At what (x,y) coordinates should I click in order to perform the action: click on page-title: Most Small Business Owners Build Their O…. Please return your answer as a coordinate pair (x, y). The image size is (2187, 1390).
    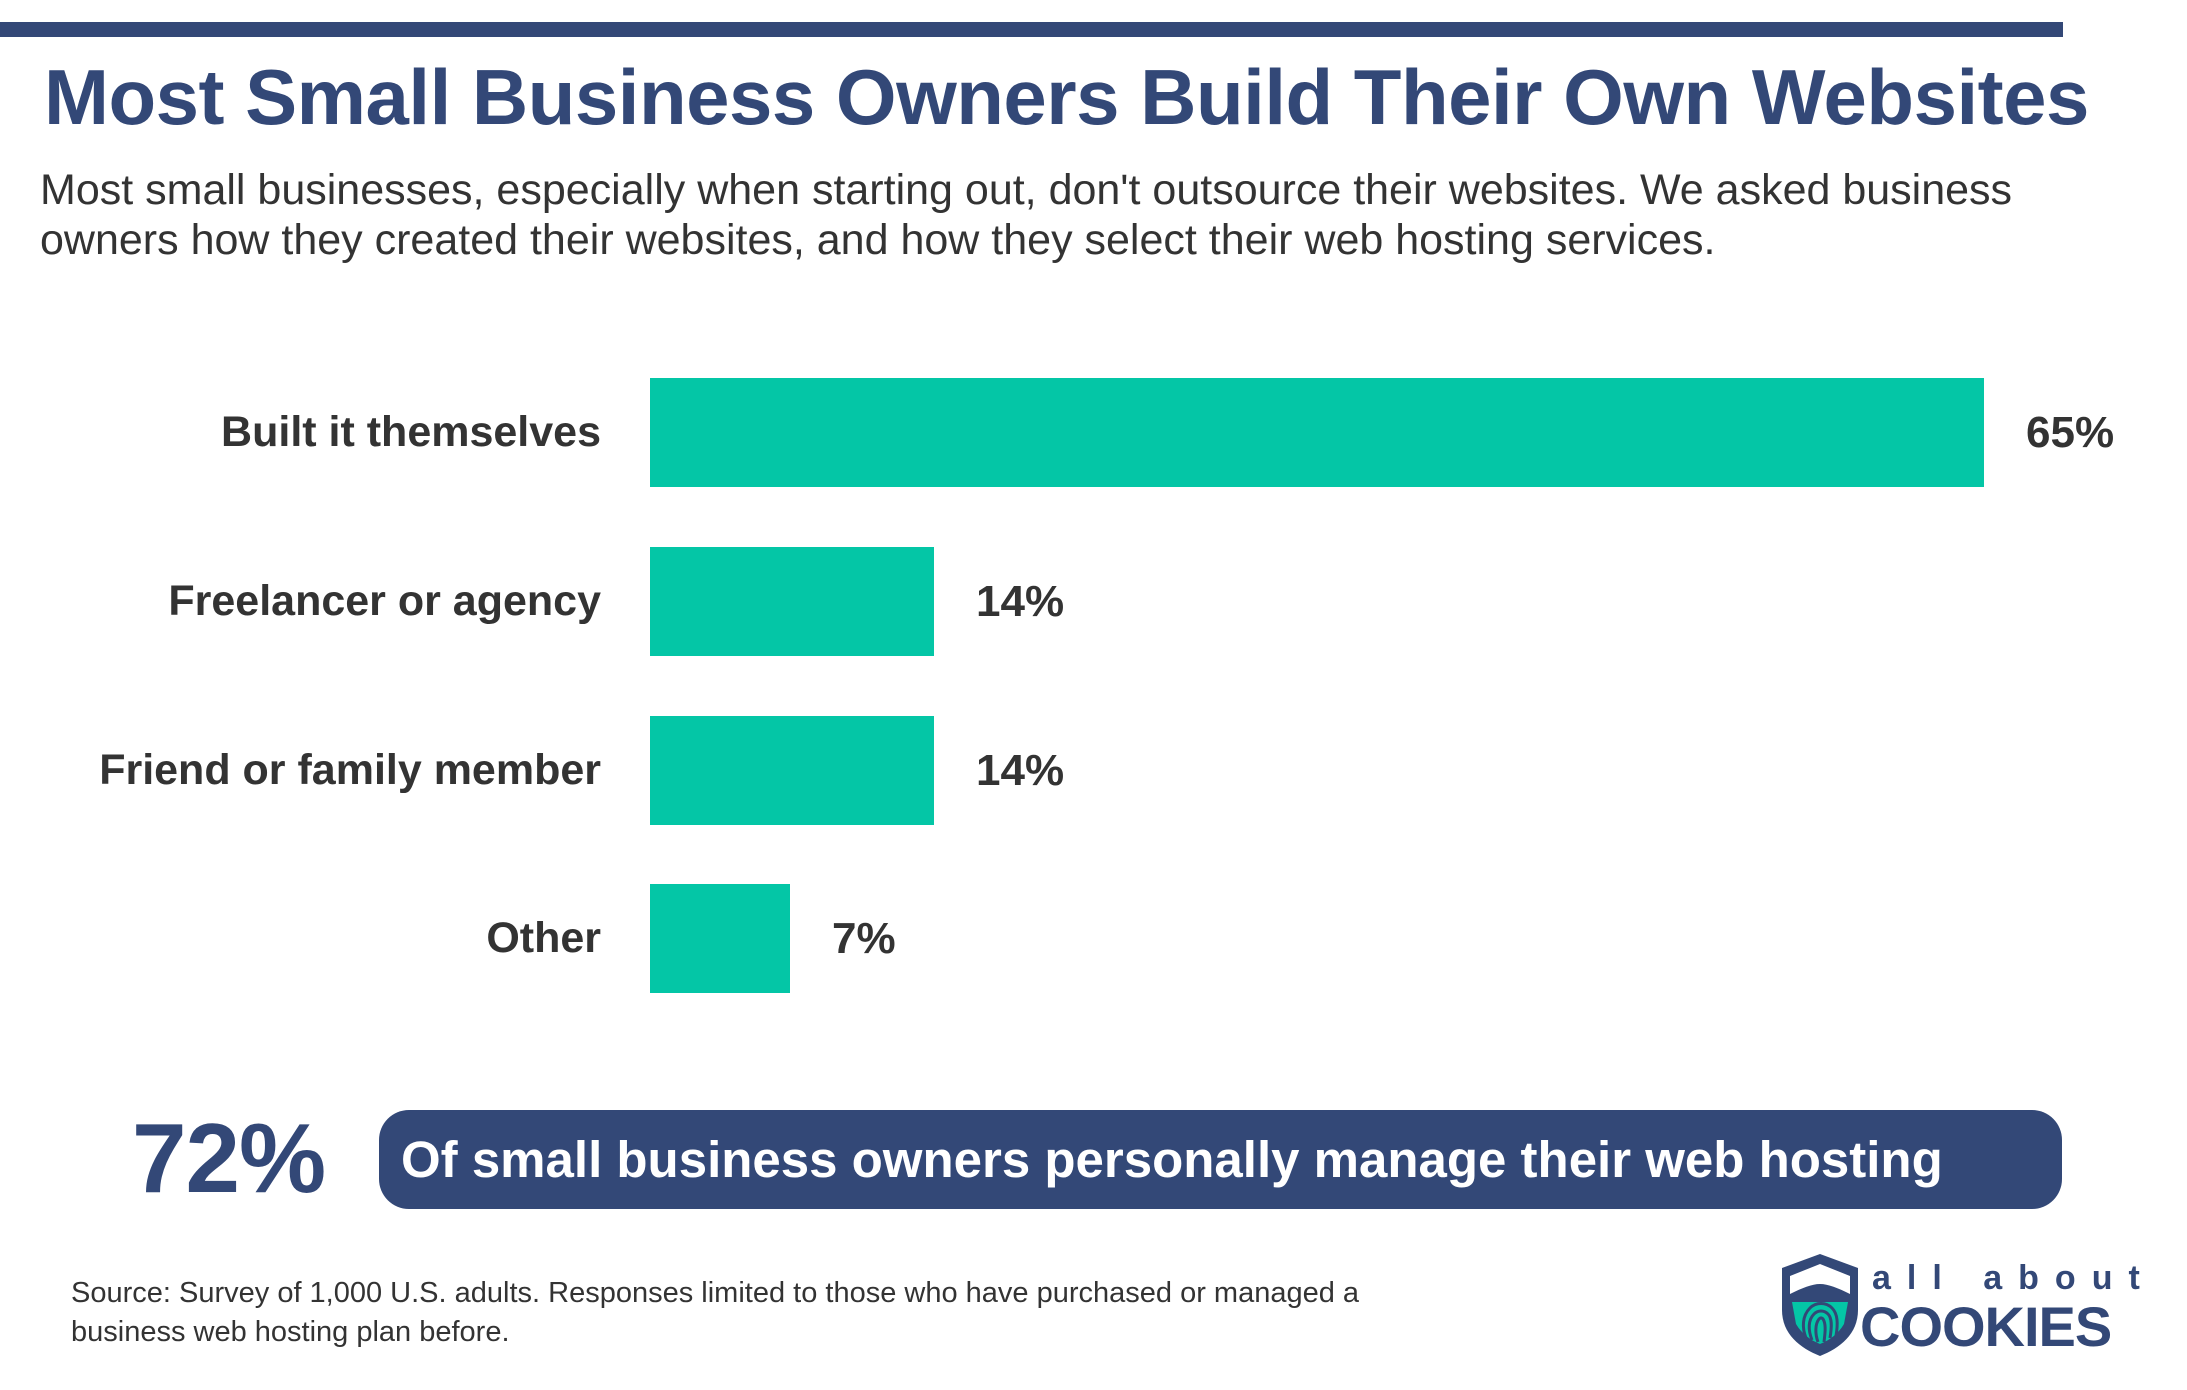
    Looking at the image, I should click on (1066, 97).